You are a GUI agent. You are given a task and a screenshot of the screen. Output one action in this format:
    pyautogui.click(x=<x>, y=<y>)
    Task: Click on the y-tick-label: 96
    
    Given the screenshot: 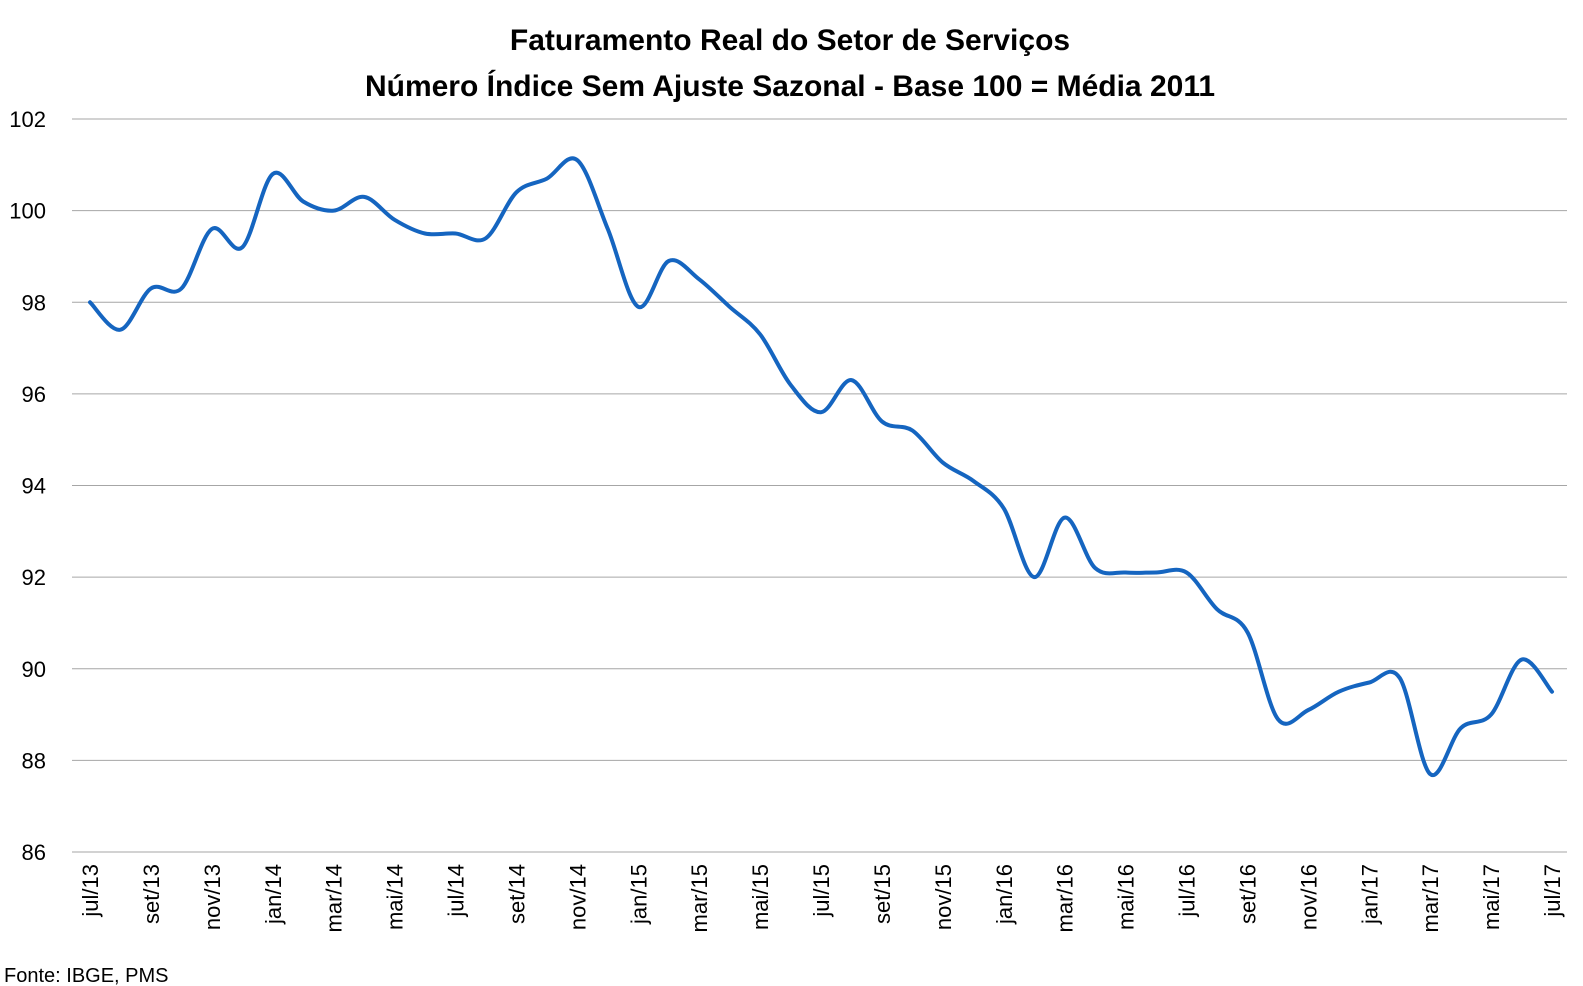 What is the action you would take?
    pyautogui.click(x=34, y=394)
    